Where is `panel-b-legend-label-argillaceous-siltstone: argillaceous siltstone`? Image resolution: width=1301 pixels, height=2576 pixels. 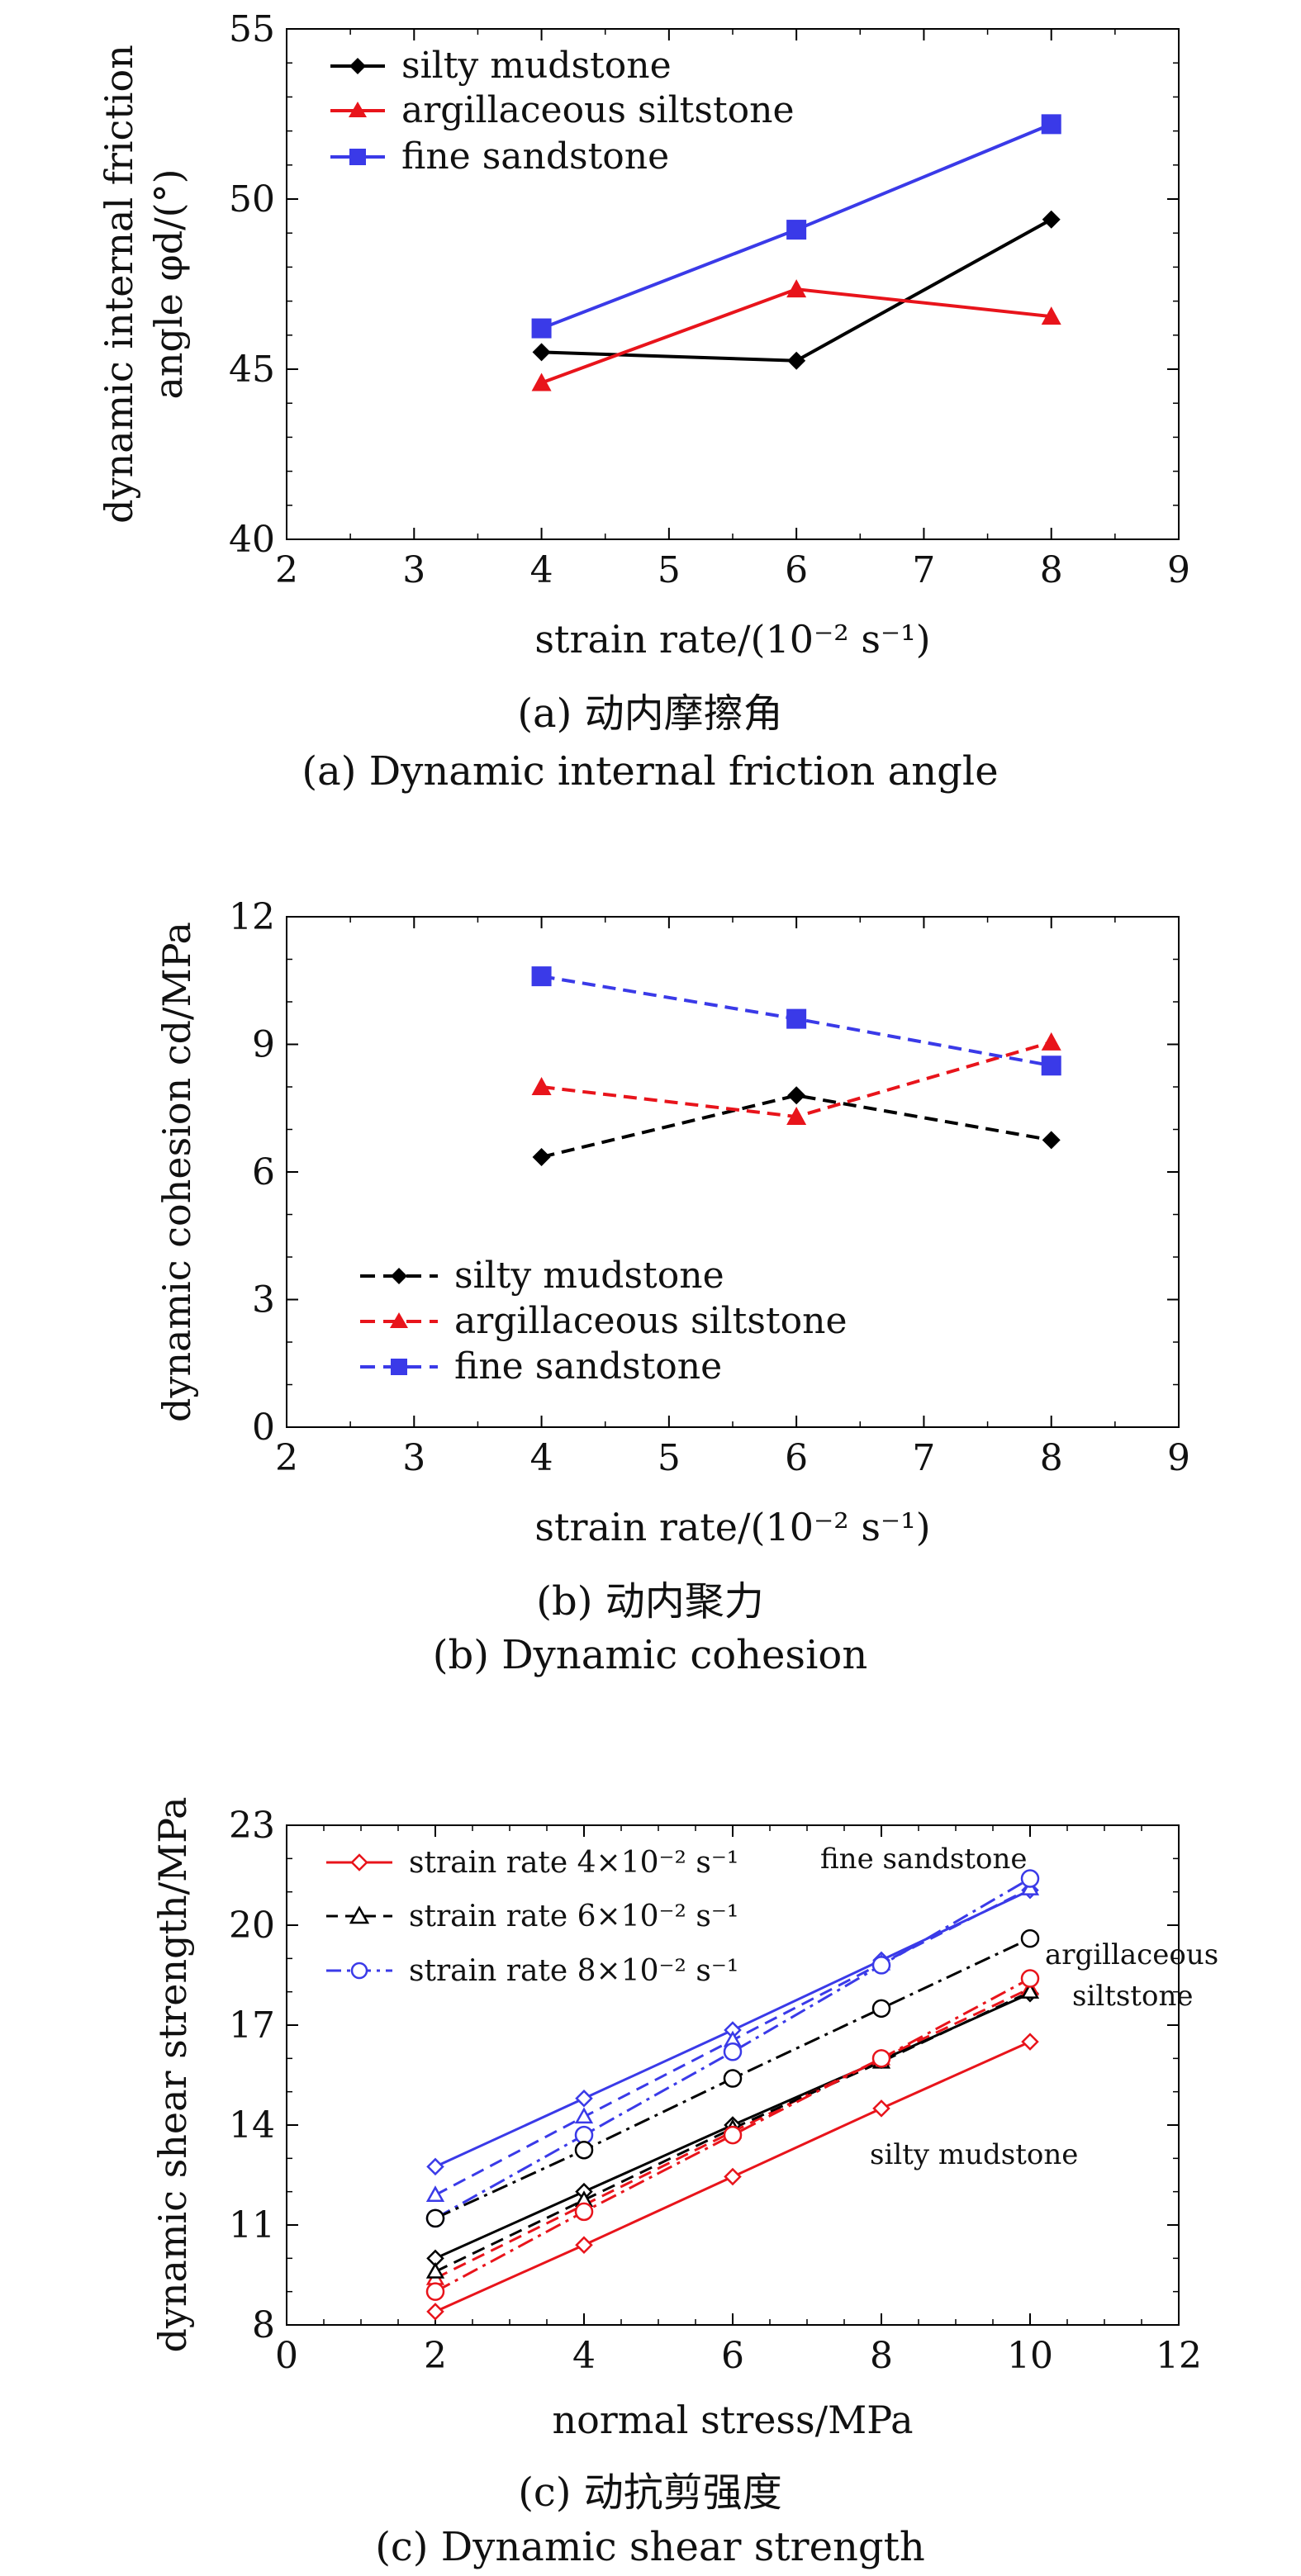
panel-b-legend-label-argillaceous-siltstone: argillaceous siltstone is located at coordinates (651, 1321).